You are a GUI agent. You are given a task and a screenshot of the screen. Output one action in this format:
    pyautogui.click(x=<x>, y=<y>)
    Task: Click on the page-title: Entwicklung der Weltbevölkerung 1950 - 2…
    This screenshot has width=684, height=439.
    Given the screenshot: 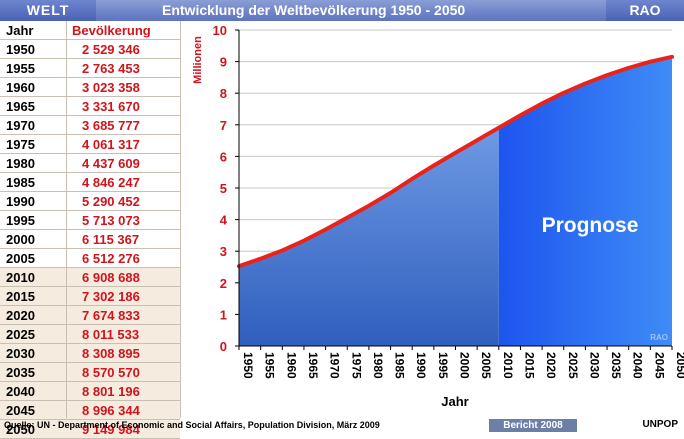 What is the action you would take?
    pyautogui.click(x=314, y=10)
    